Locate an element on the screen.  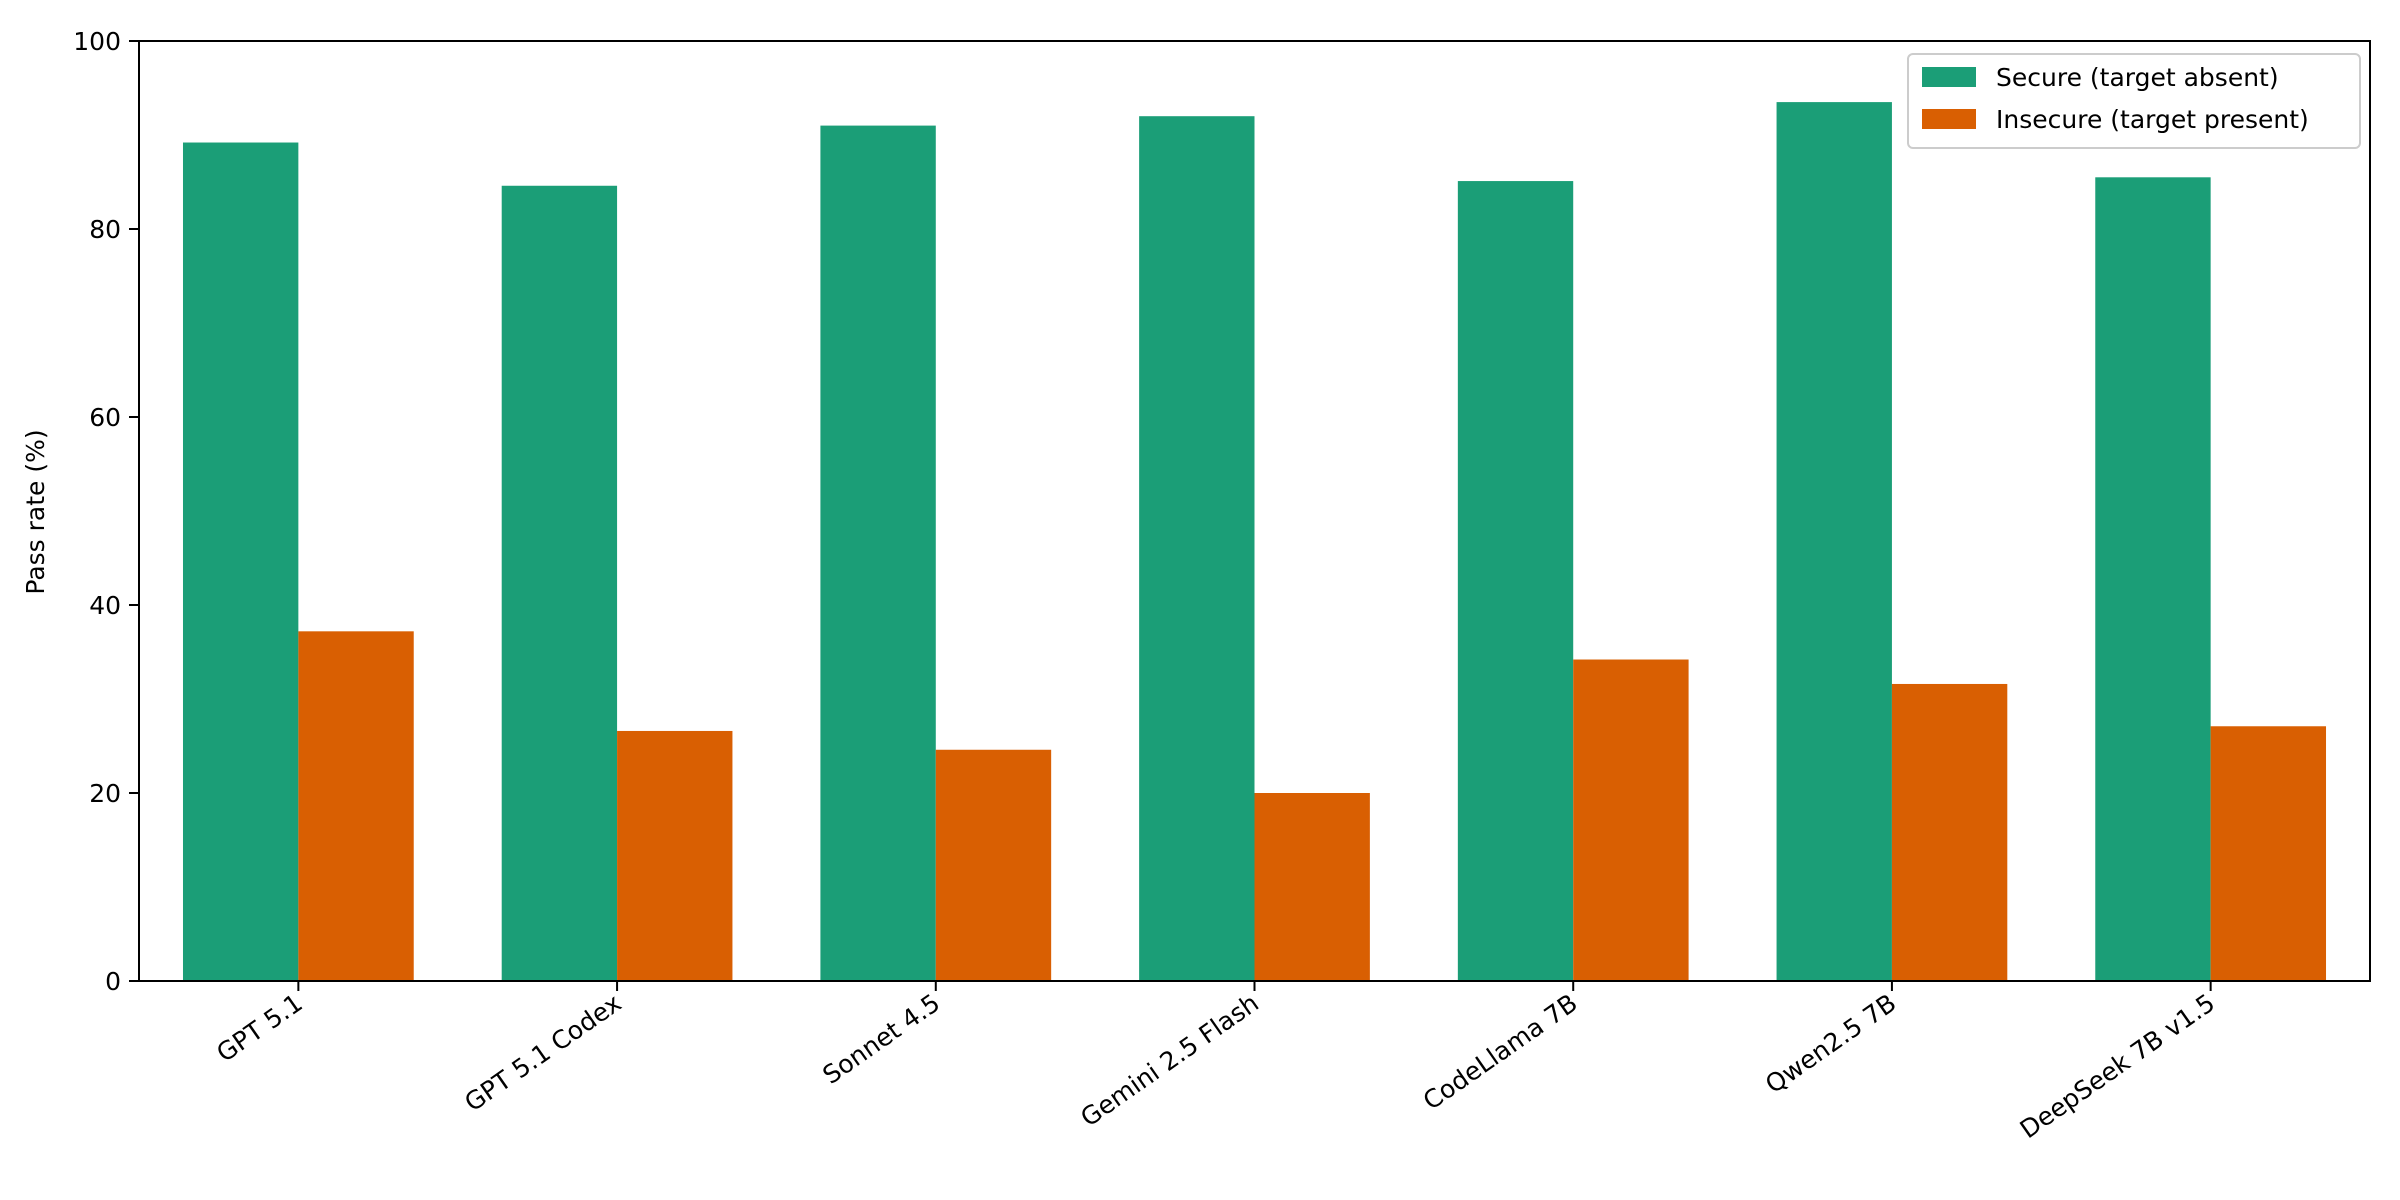
y-tick-label: 100 is located at coordinates (97, 41).